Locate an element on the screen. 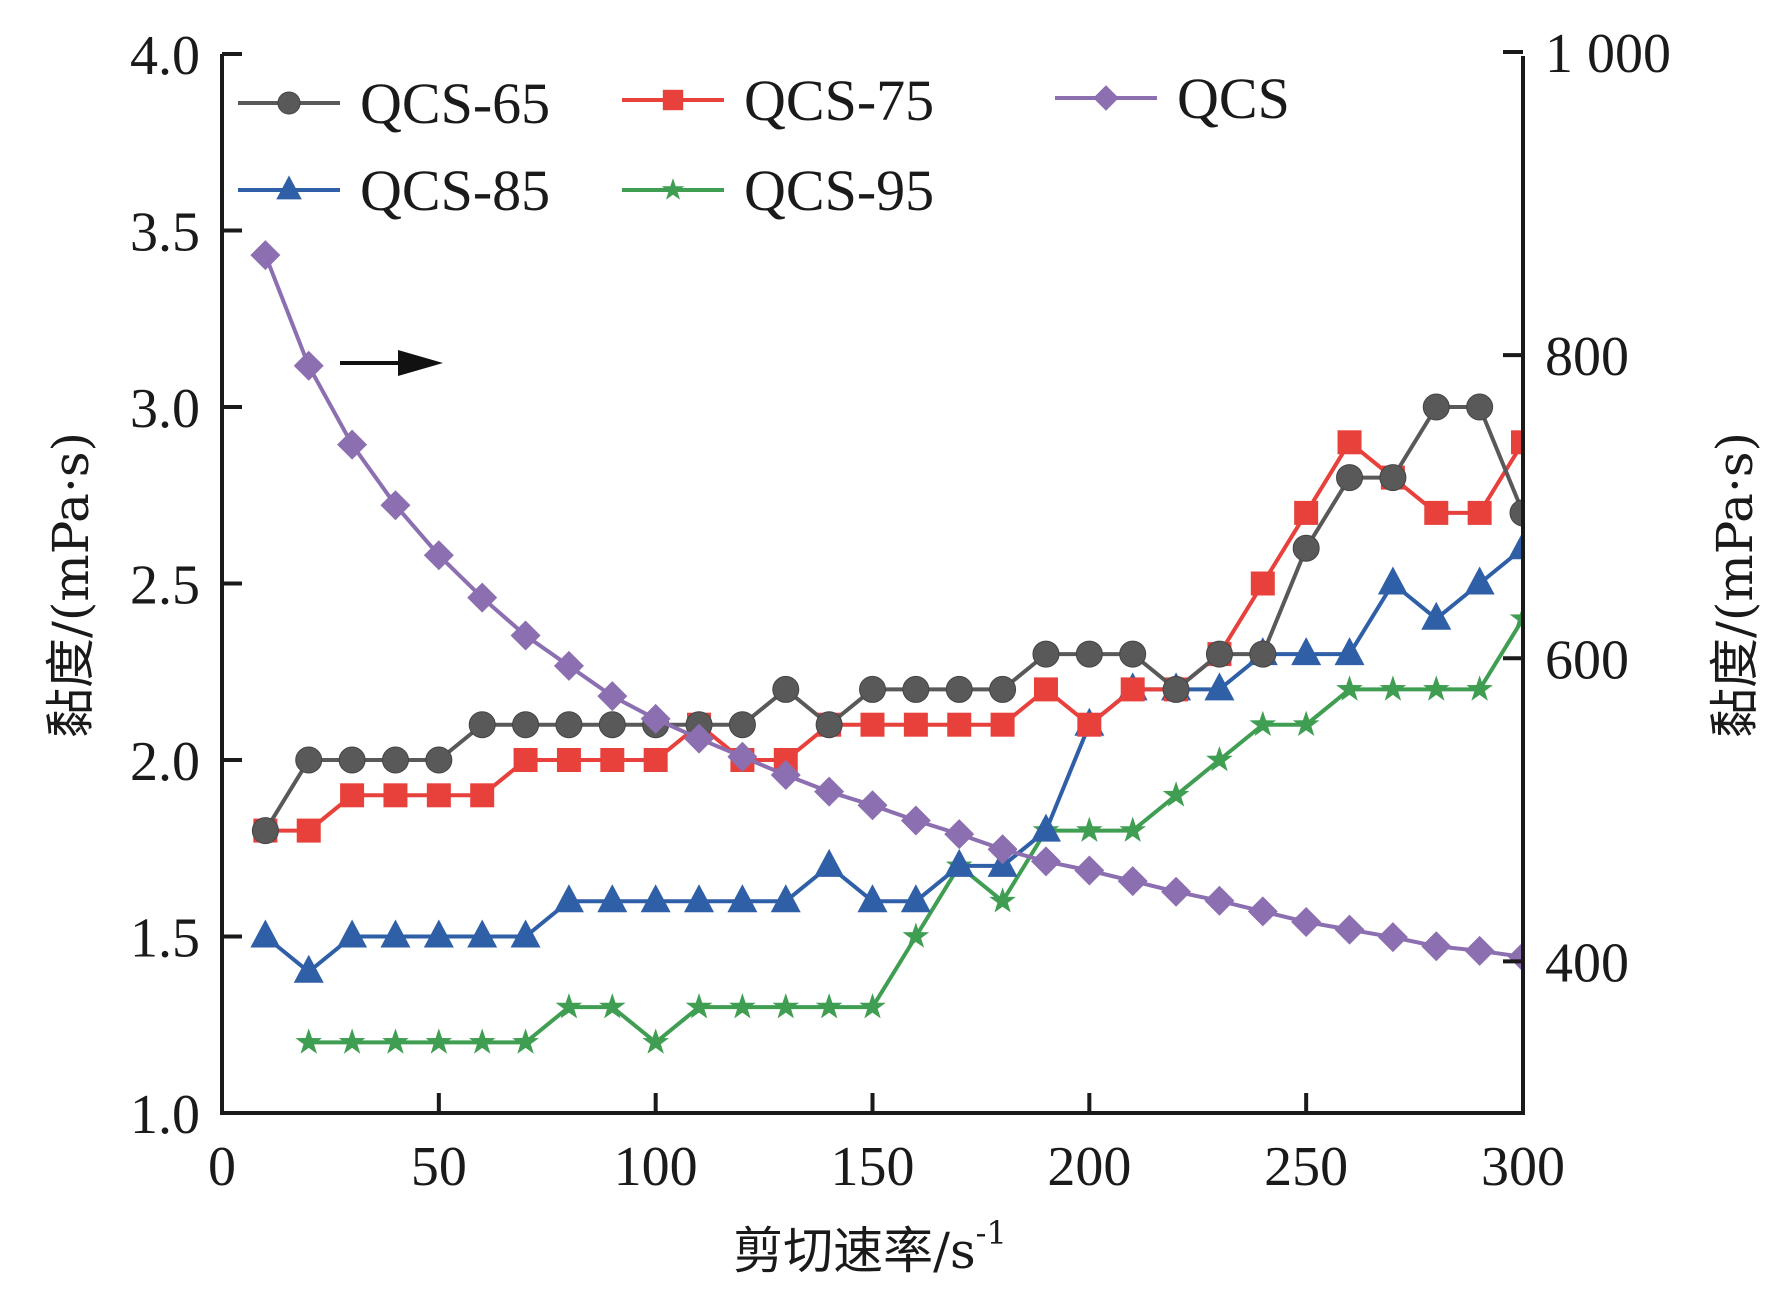 The height and width of the screenshot is (1289, 1769). right-axis-arrow is located at coordinates (391, 363).